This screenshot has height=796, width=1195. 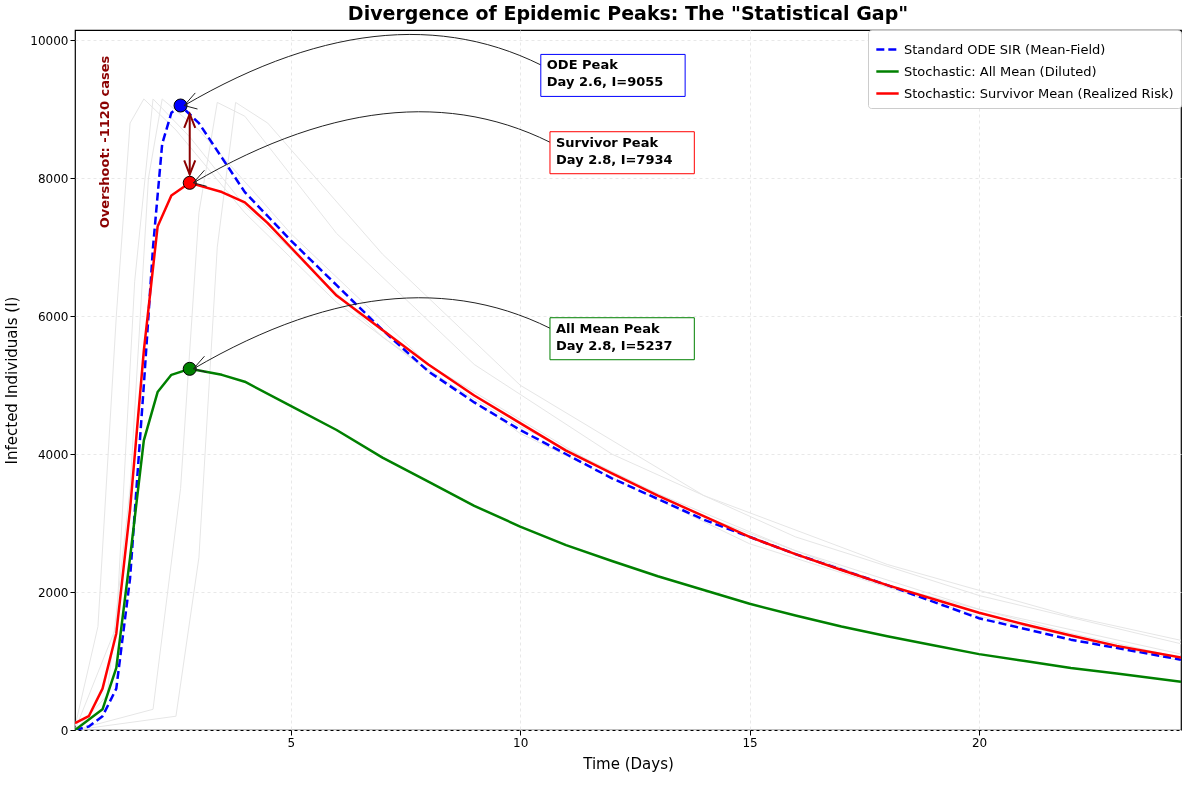 I want to click on legend-label: Stochastic: Survivor Mean (Realized Risk), so click(x=1039, y=93).